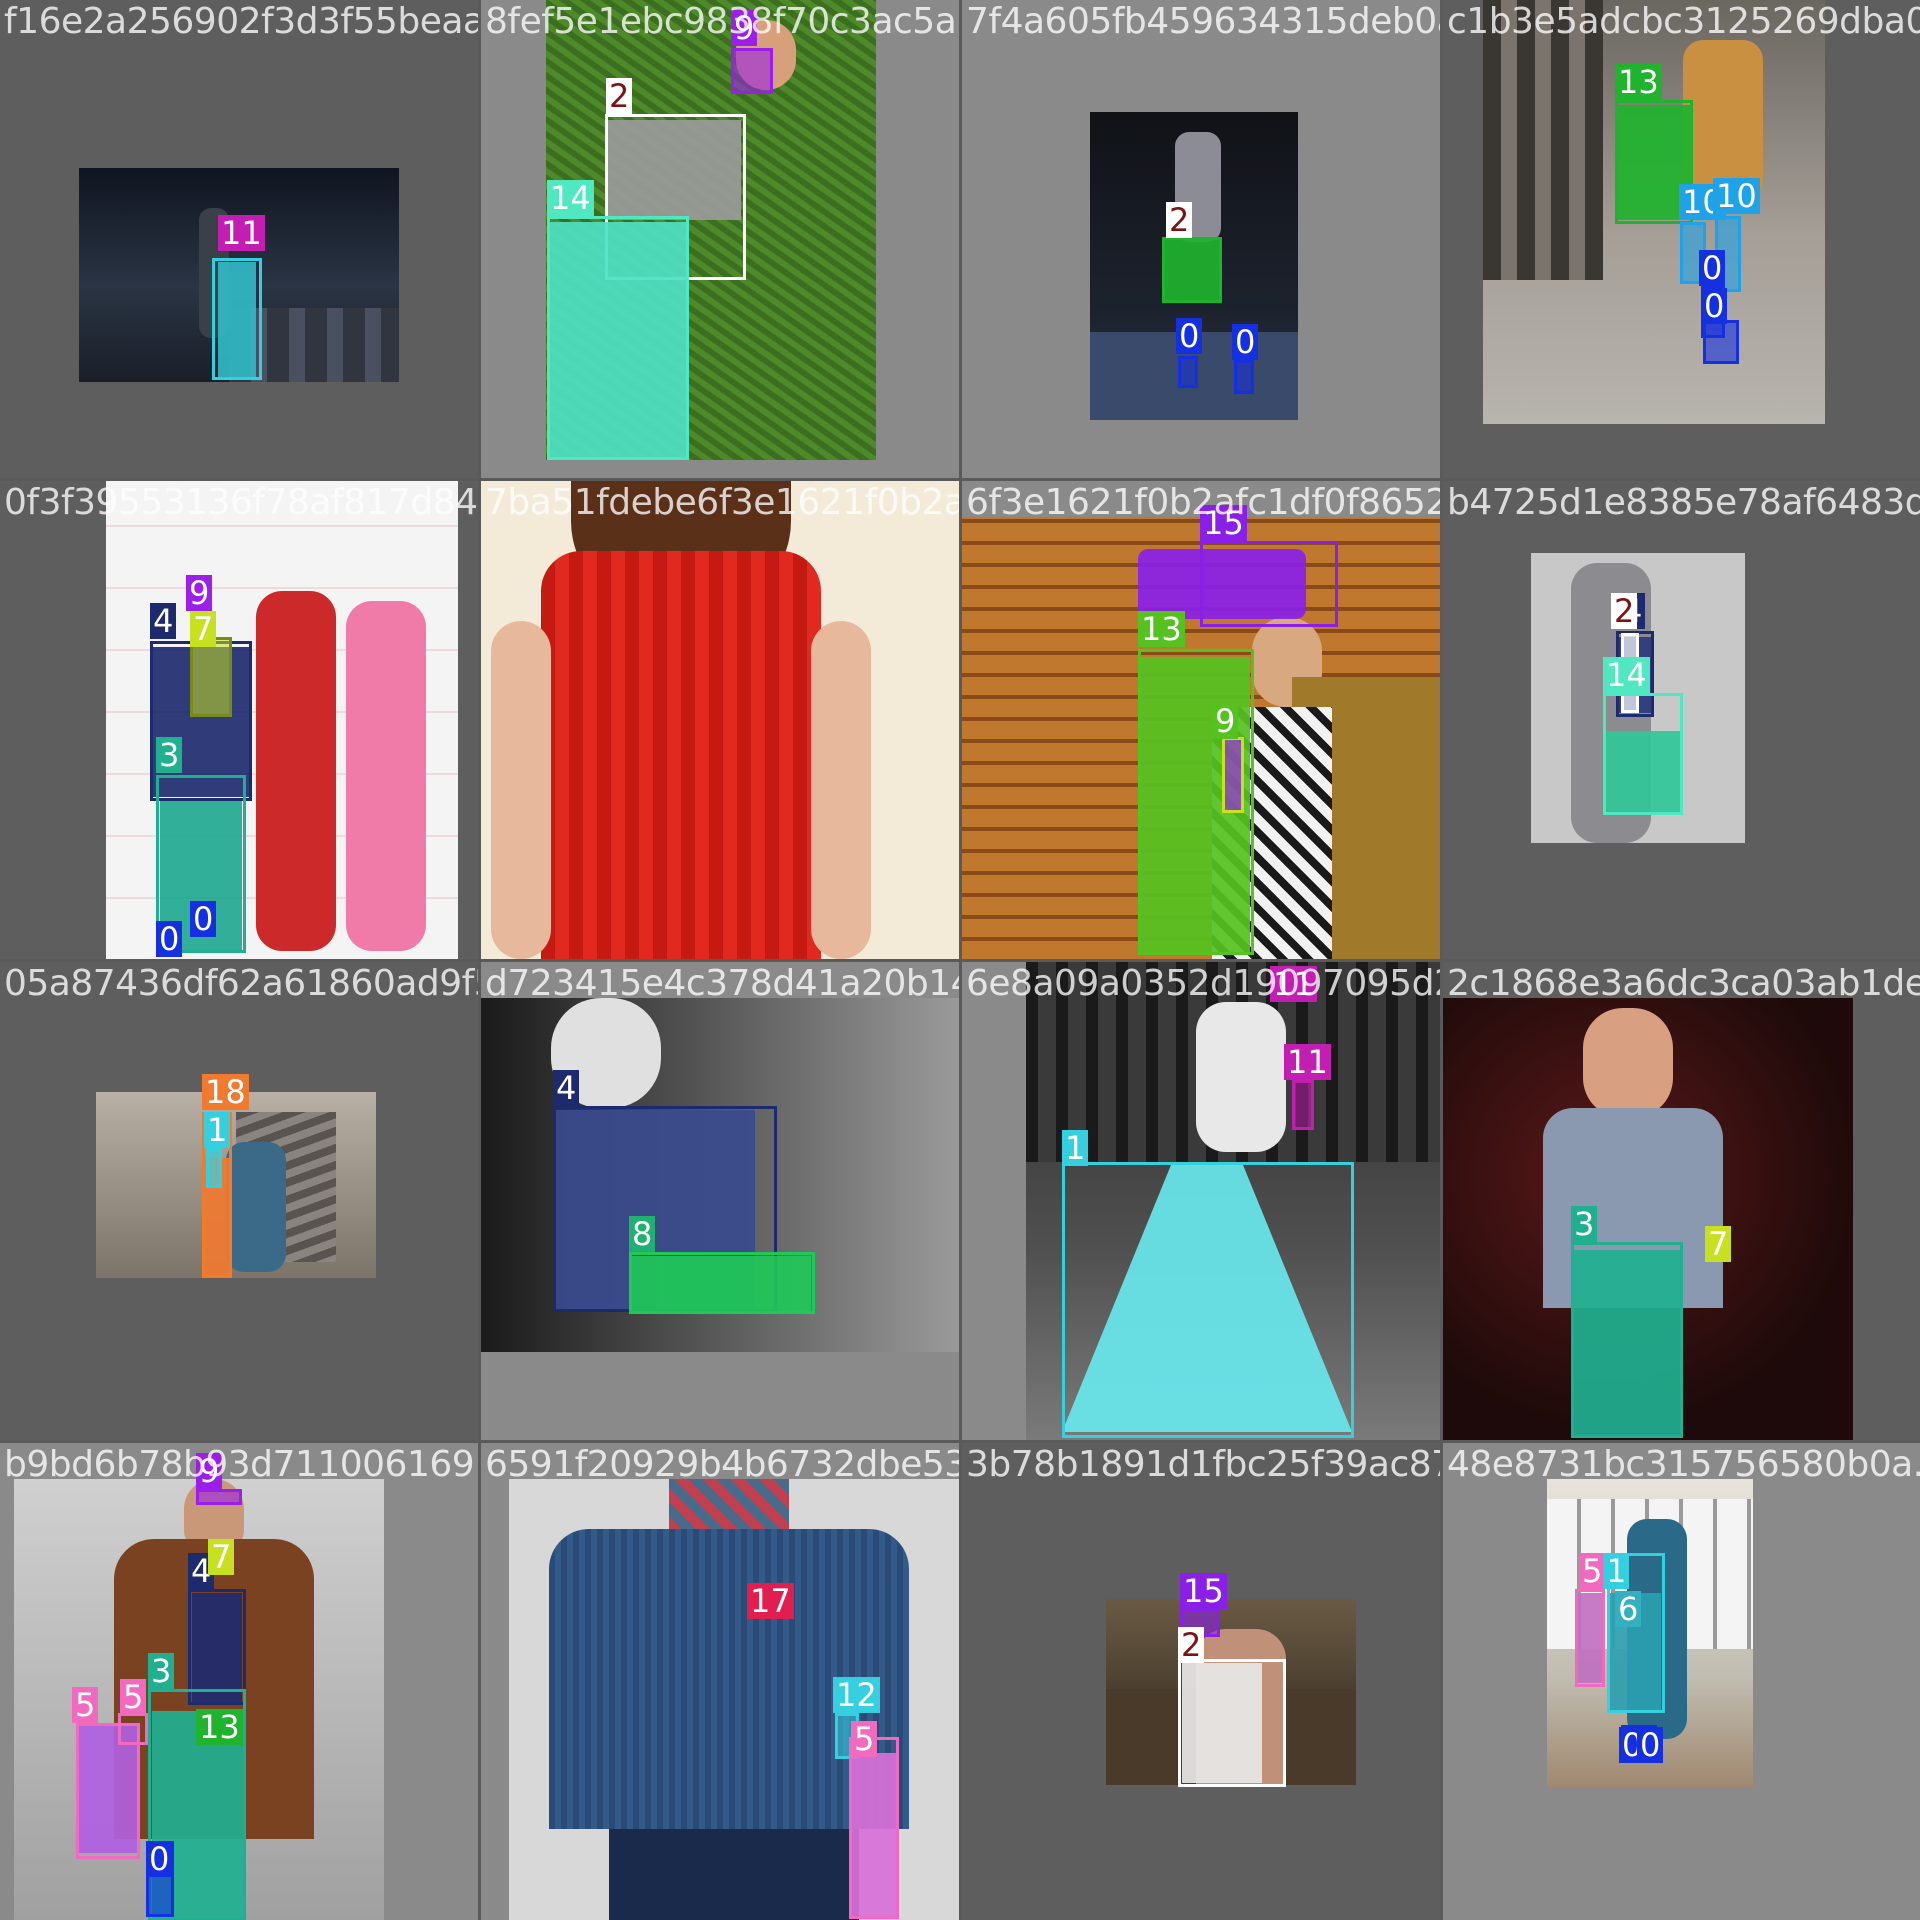 Image resolution: width=1920 pixels, height=1920 pixels. Describe the element at coordinates (681, 755) in the screenshot. I see `dress` at that location.